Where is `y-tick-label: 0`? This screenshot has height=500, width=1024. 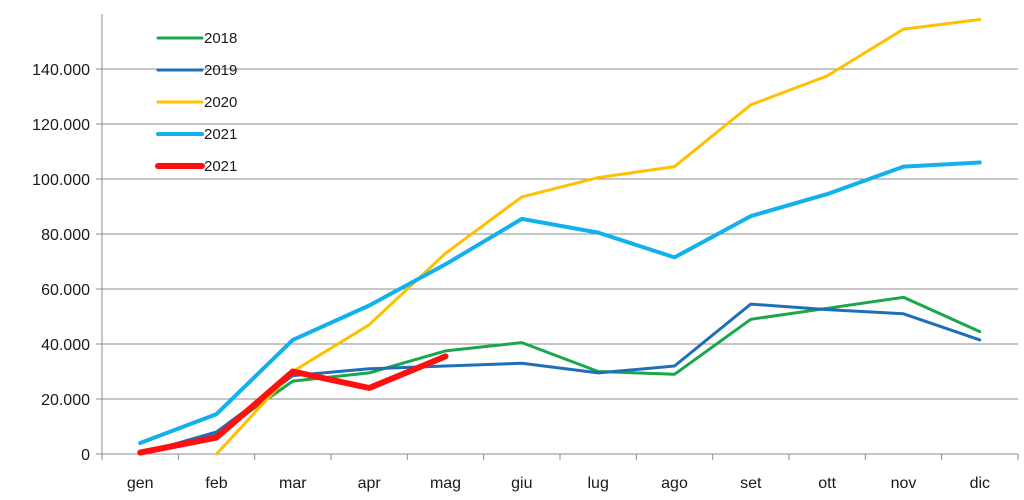
y-tick-label: 0 is located at coordinates (85, 455).